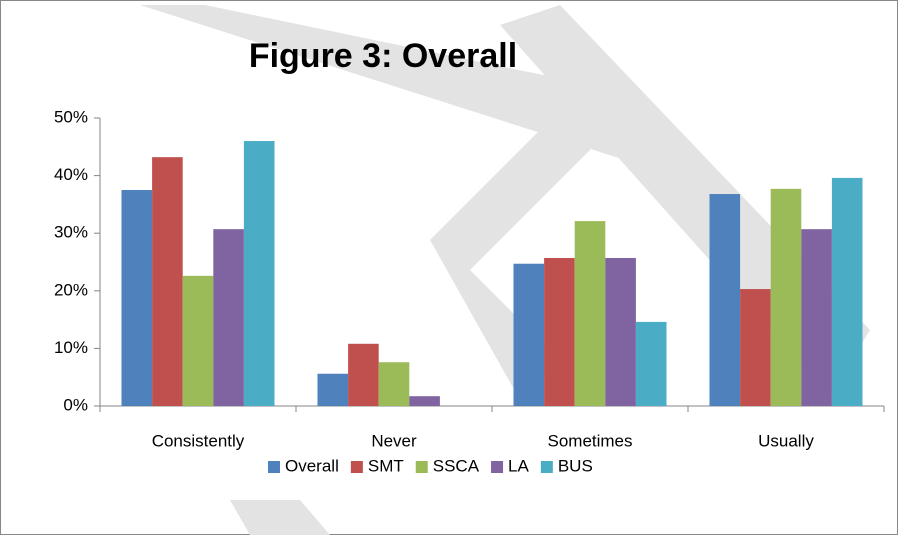 This screenshot has width=898, height=535. I want to click on x-tick-label: Never, so click(394, 440).